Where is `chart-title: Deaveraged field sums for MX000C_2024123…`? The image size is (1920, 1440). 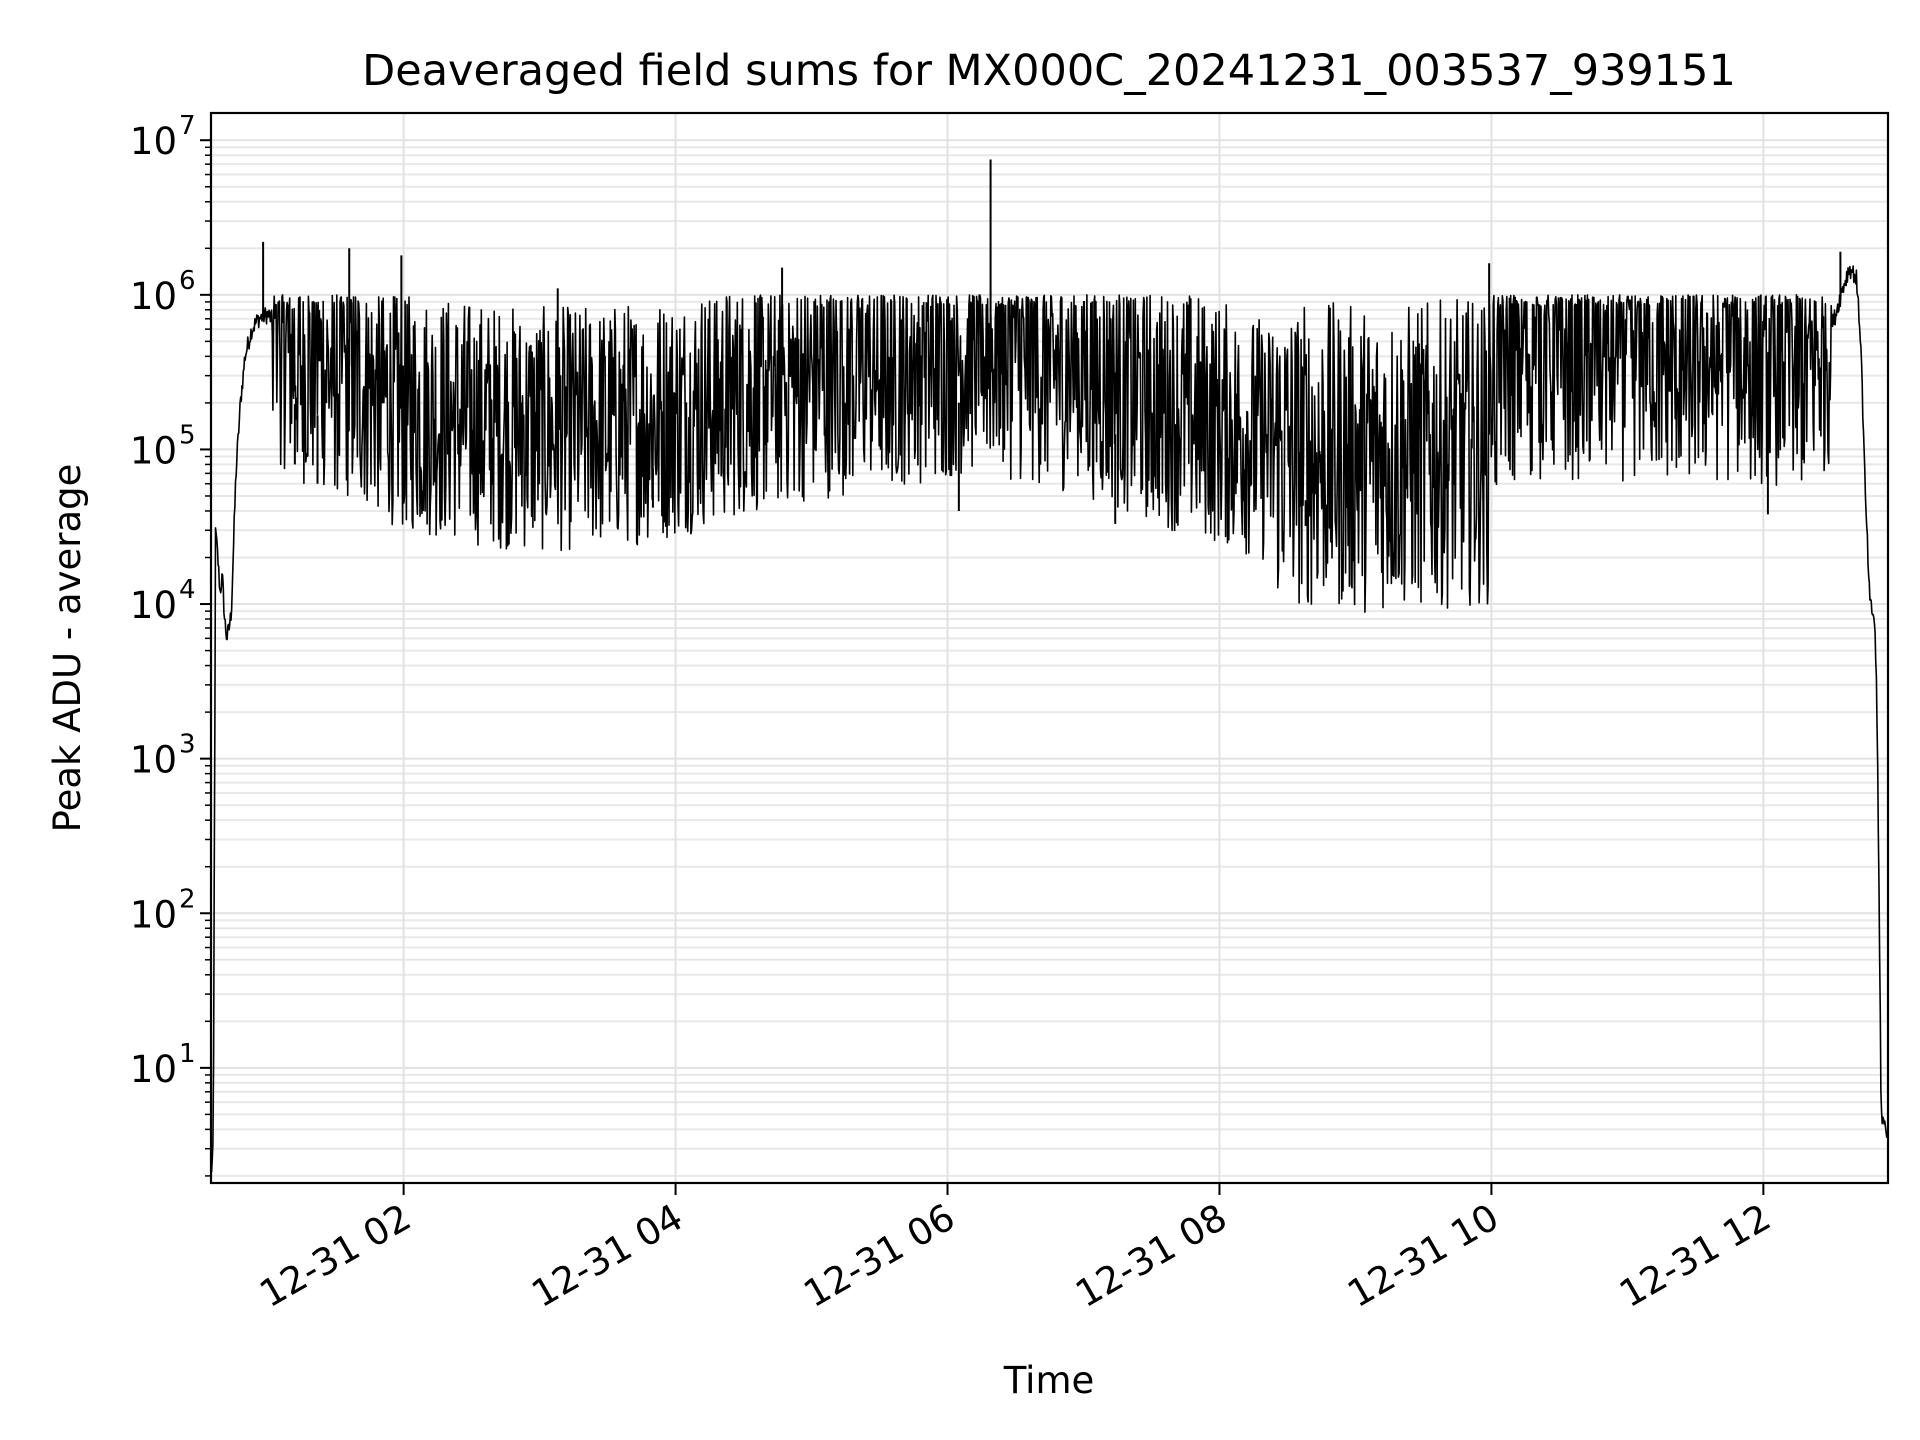
chart-title: Deaveraged field sums for MX000C_2024123… is located at coordinates (1049, 71).